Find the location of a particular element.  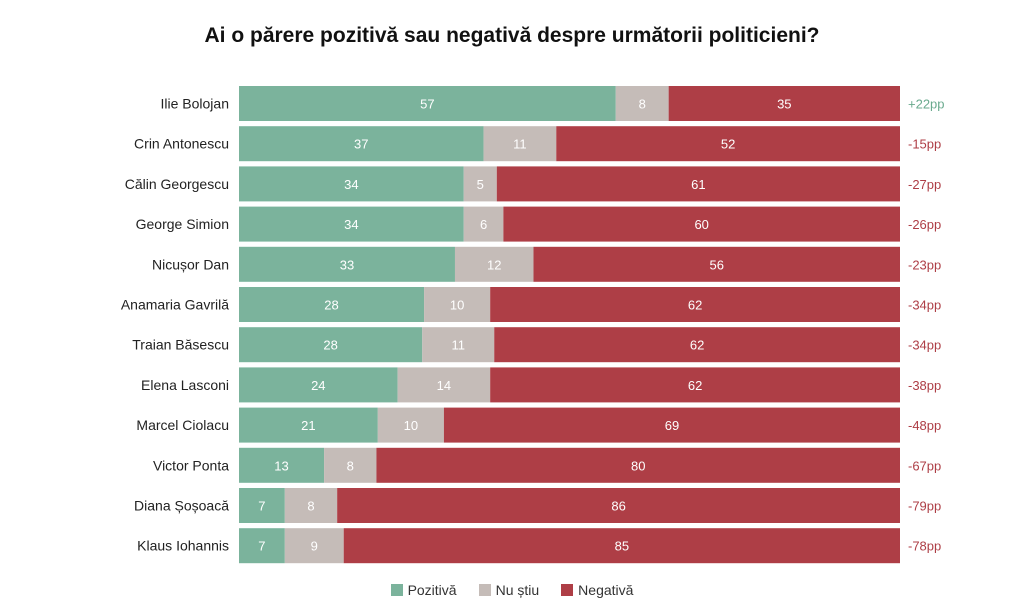

category-label-george-simion: George Simion is located at coordinates (182, 224).